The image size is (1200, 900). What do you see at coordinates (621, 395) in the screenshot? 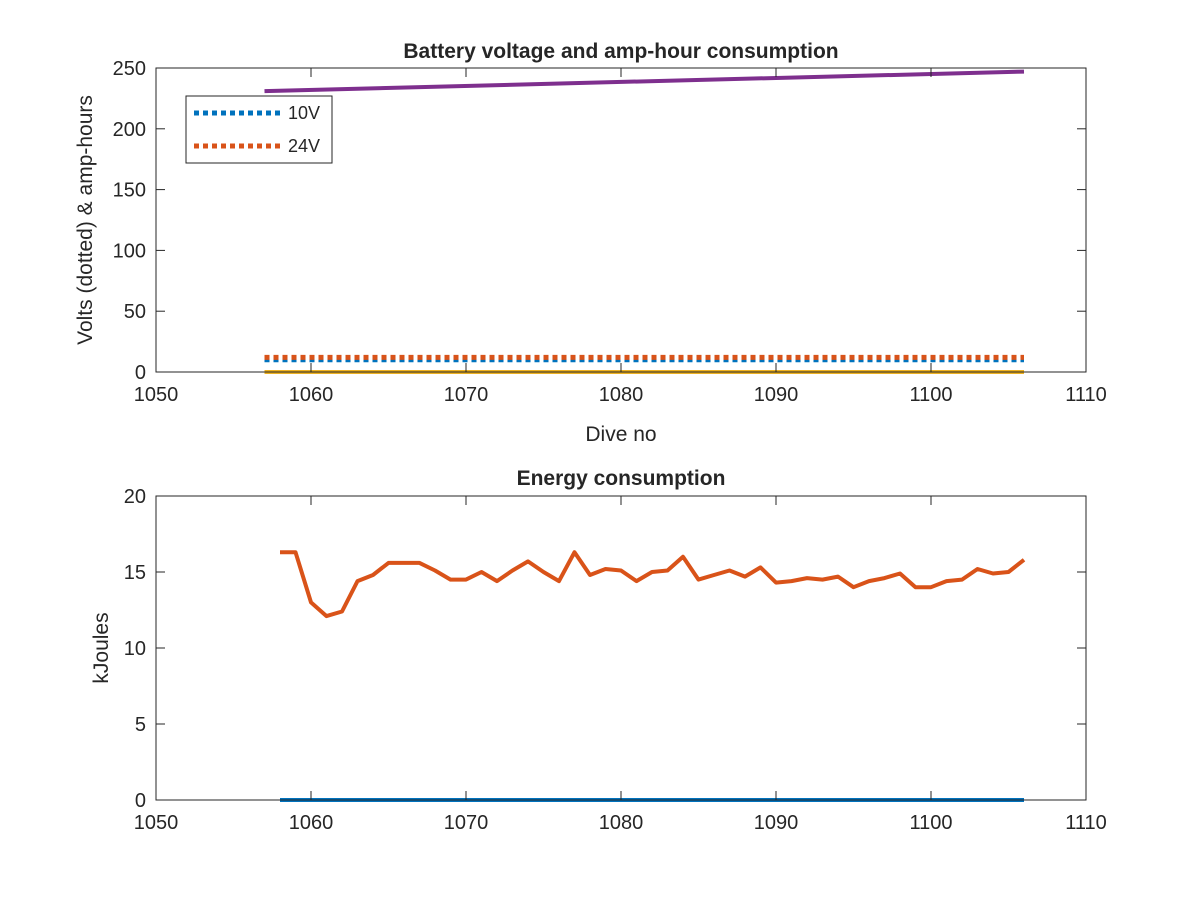
I see `top-x-tick-label: 1080` at bounding box center [621, 395].